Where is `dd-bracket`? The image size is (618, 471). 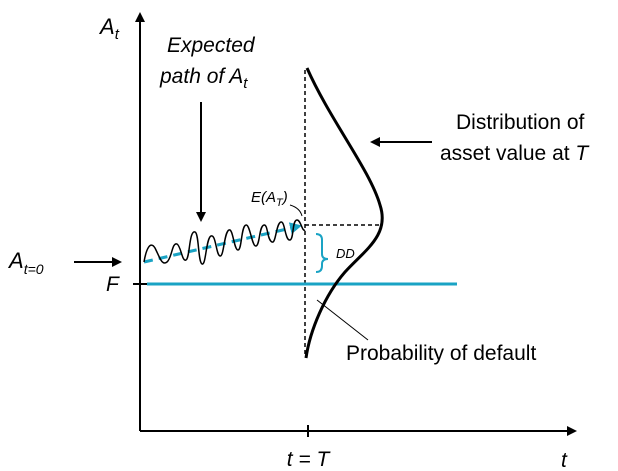
dd-bracket is located at coordinates (322, 253).